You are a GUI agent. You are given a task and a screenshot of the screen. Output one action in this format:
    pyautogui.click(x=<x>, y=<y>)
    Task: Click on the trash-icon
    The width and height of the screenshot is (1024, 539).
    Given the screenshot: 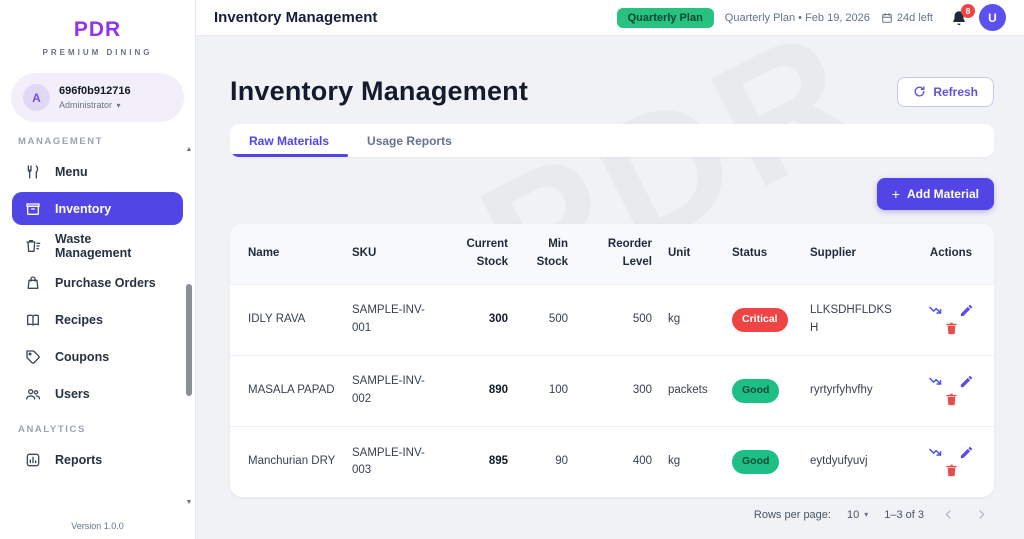 What is the action you would take?
    pyautogui.click(x=951, y=328)
    